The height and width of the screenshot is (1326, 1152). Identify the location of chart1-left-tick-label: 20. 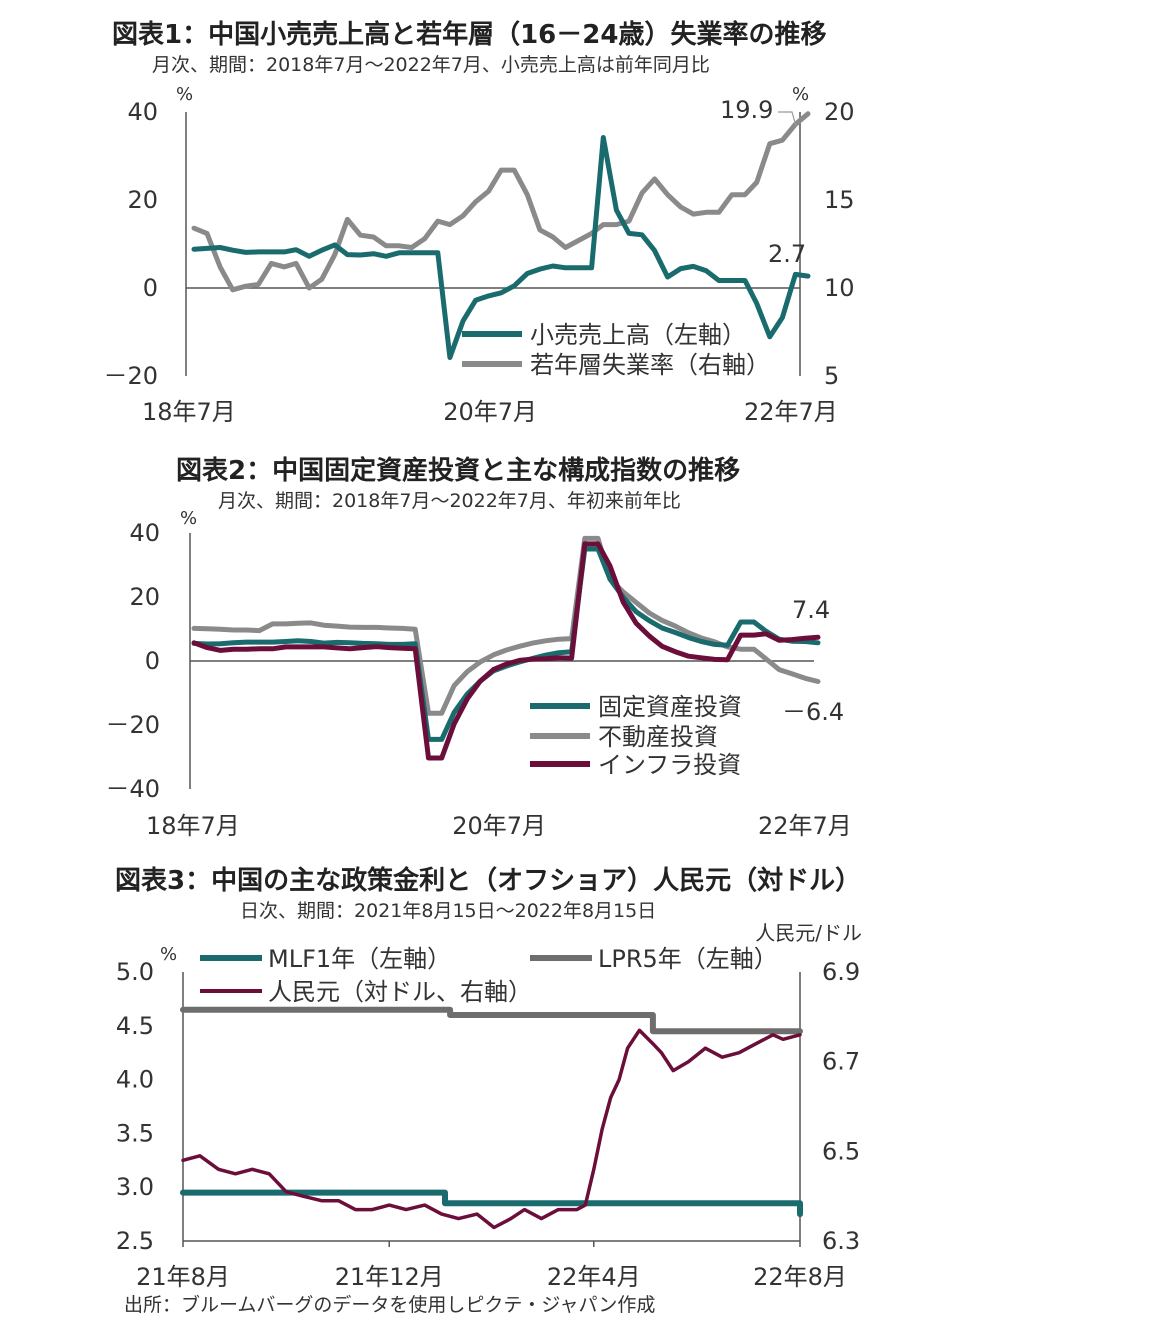
(142, 200).